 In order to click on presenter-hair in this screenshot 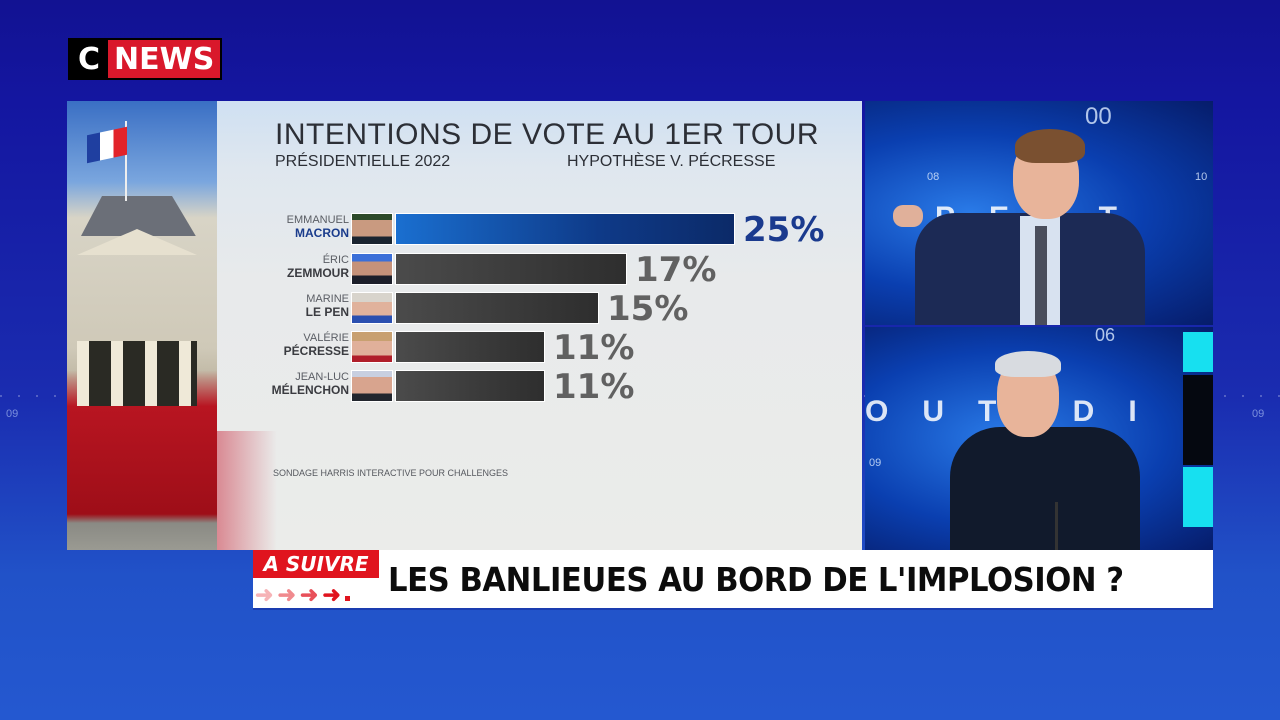, I will do `click(1050, 146)`.